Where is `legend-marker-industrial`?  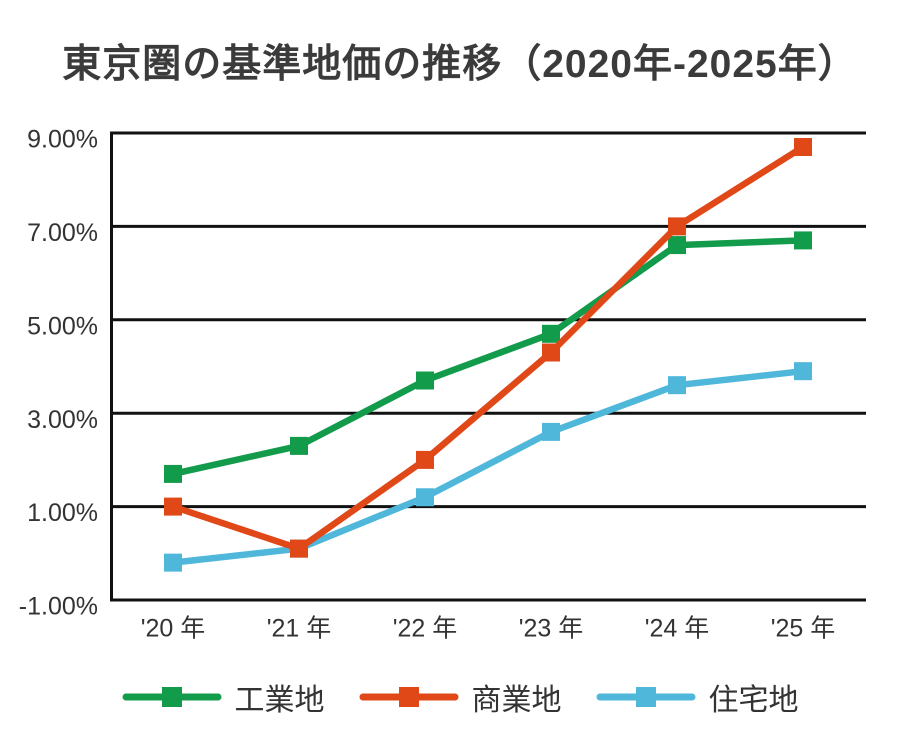
legend-marker-industrial is located at coordinates (171, 697).